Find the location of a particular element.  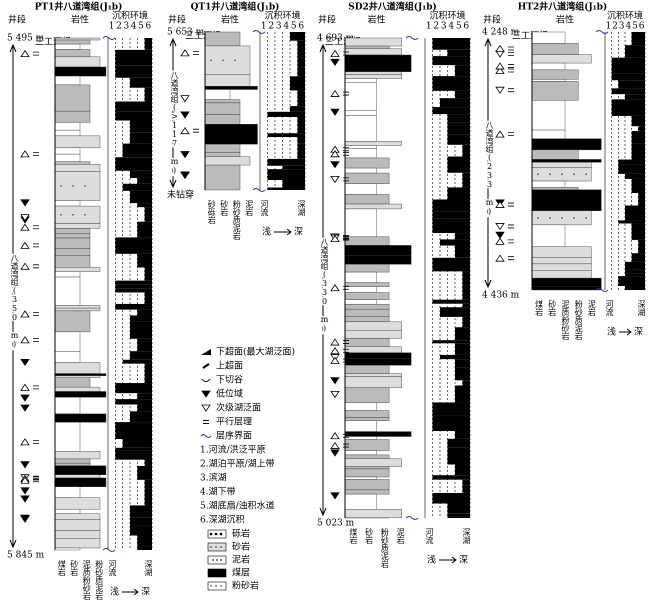

legend-text: 层序界面 is located at coordinates (234, 436).